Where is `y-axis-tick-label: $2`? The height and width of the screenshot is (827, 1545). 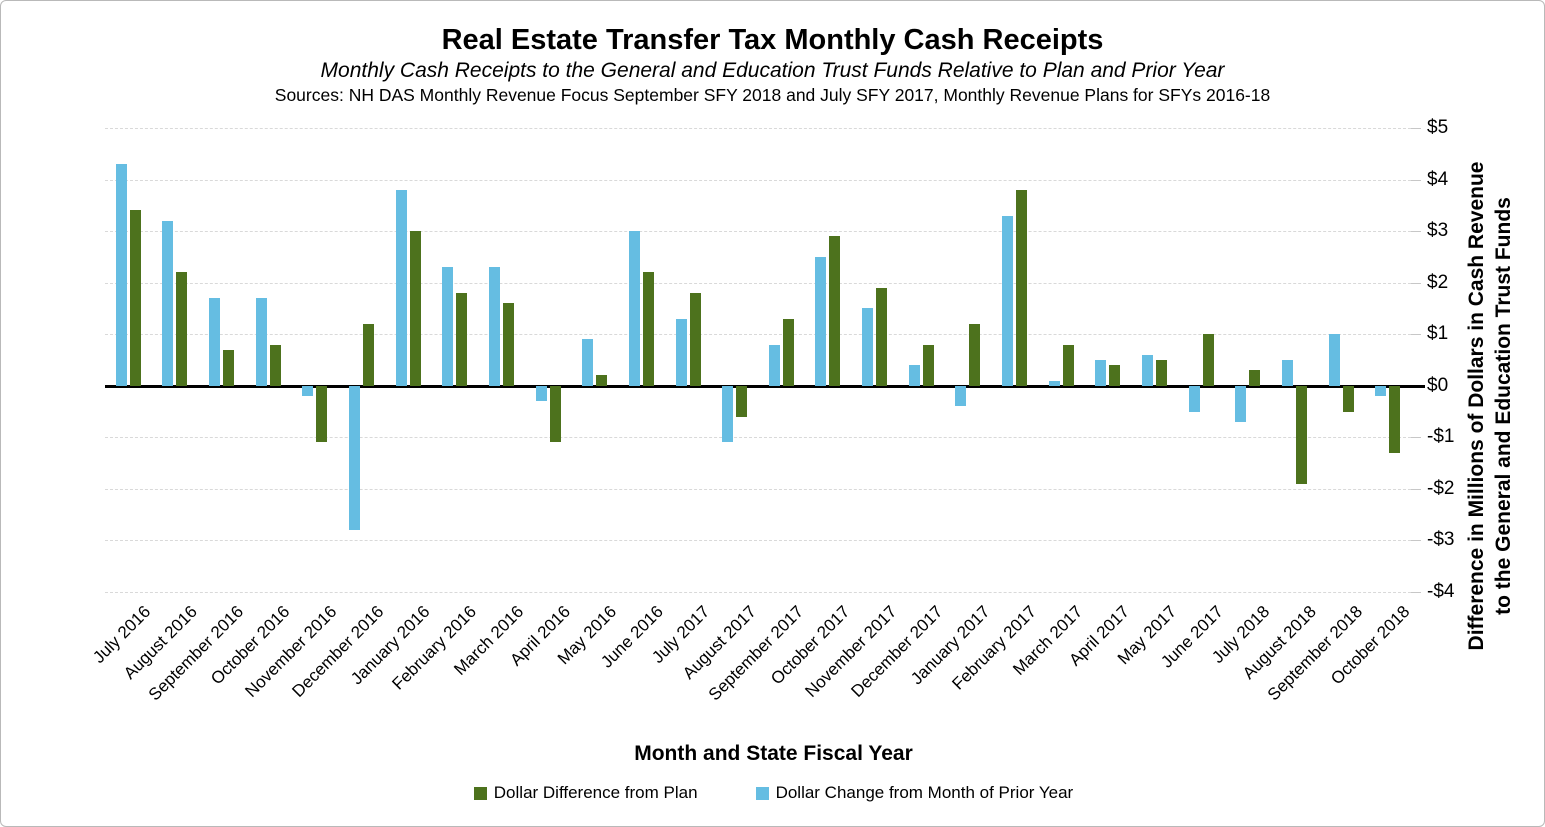 y-axis-tick-label: $2 is located at coordinates (1438, 282).